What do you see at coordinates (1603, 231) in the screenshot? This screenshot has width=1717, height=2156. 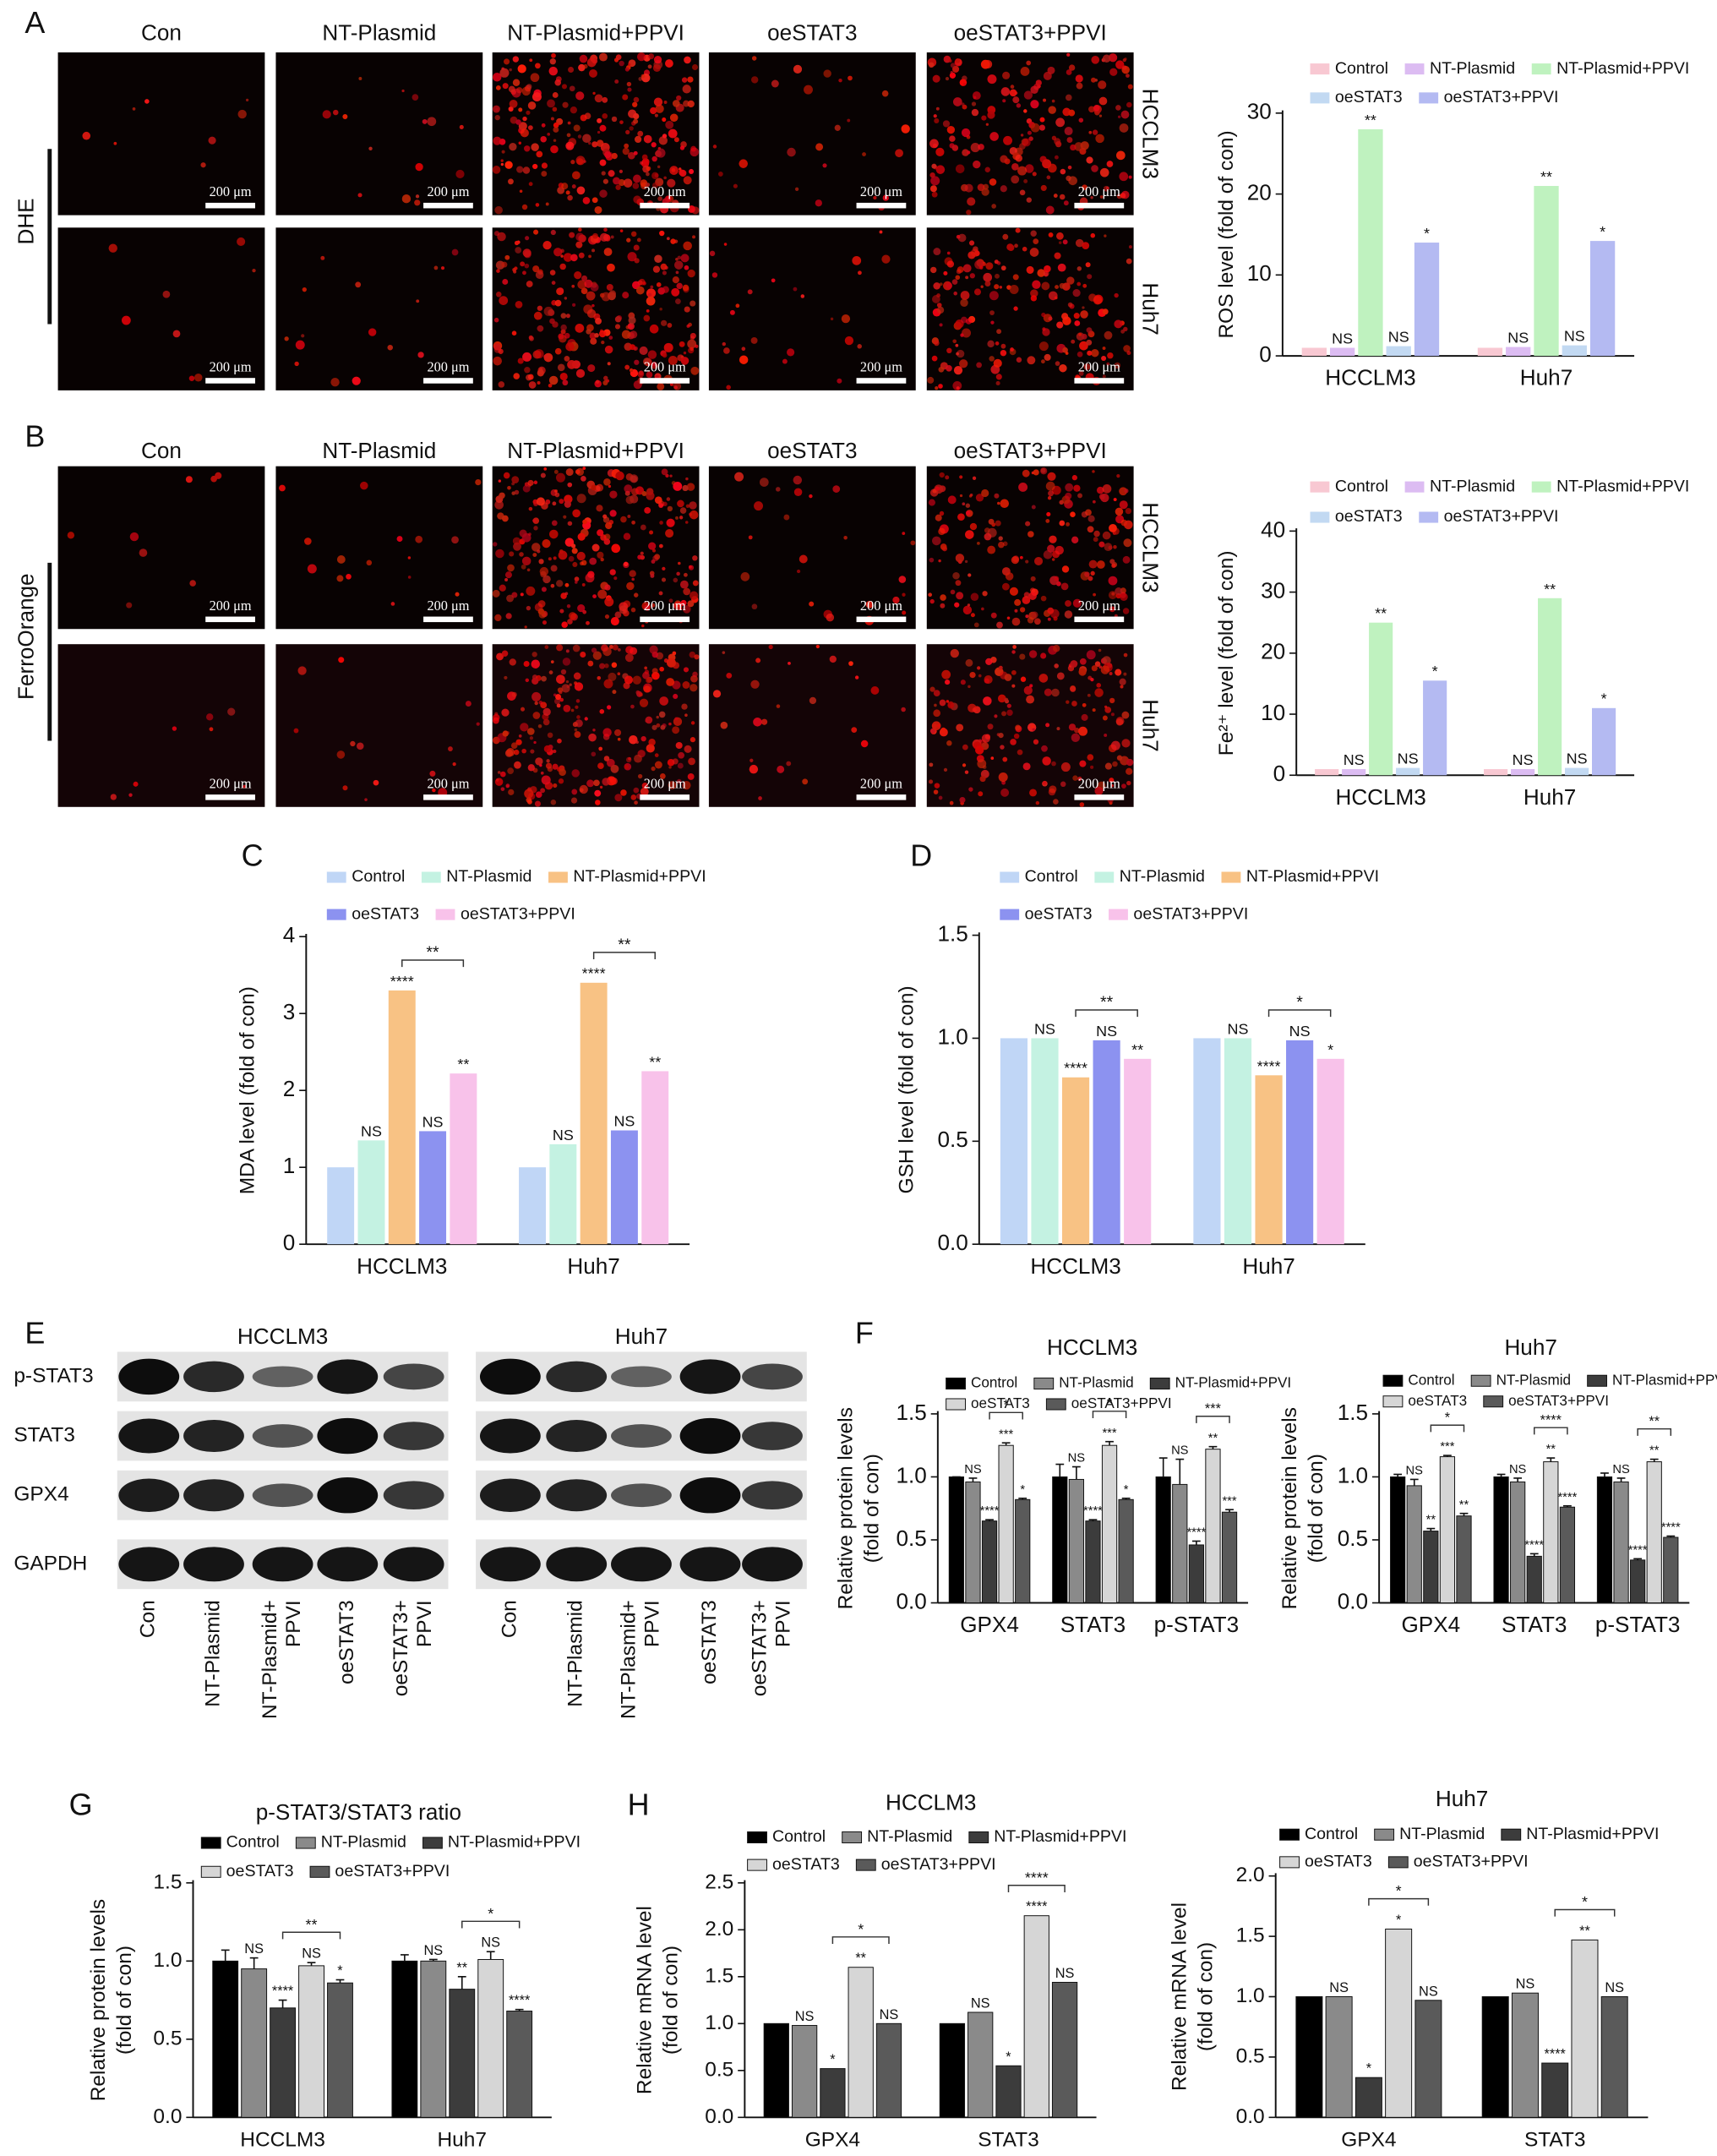 I see `significance-label: *` at bounding box center [1603, 231].